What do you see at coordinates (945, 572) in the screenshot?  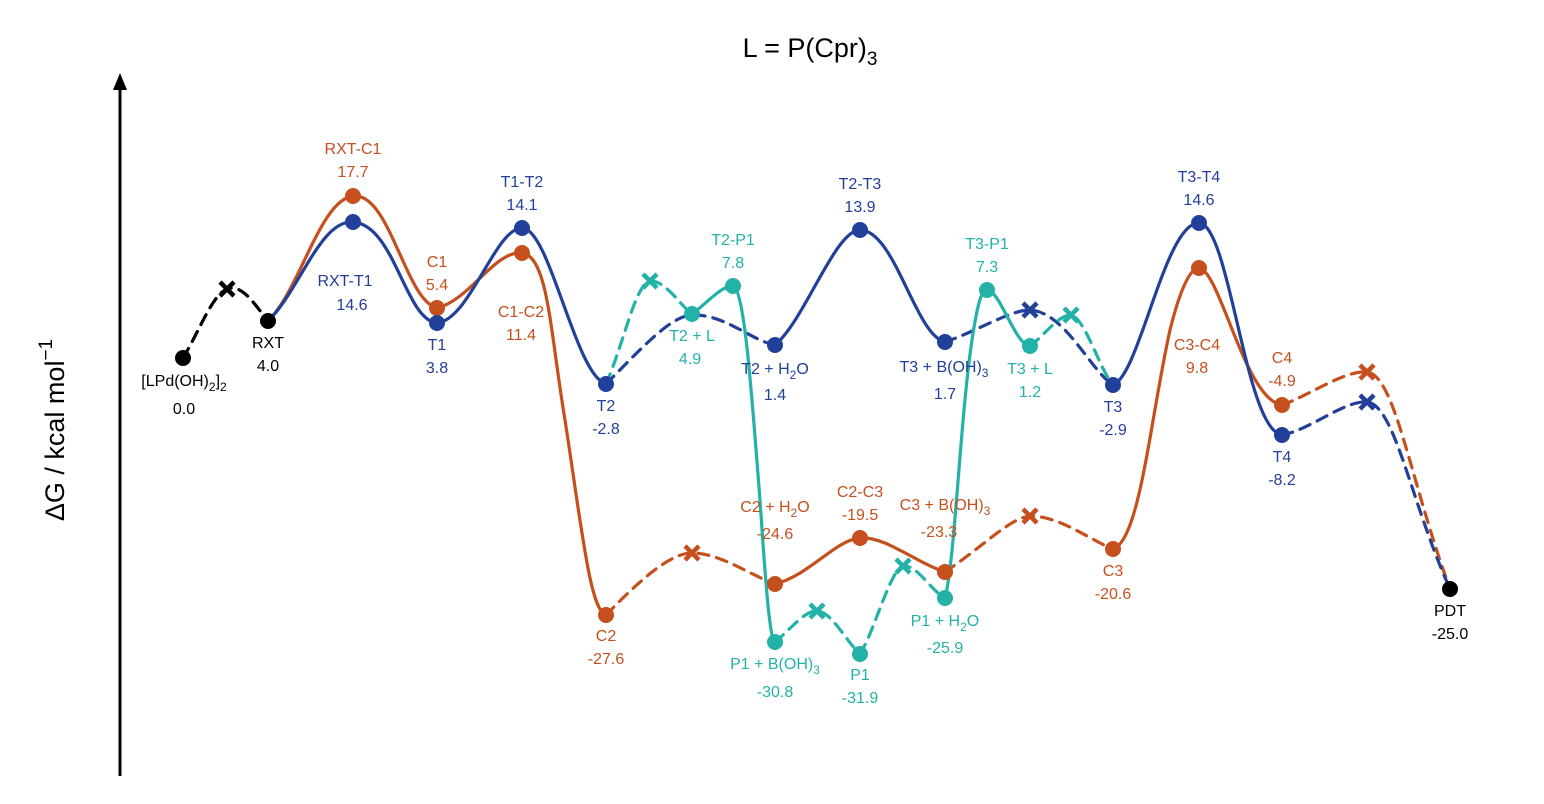 I see `node-c3-boh3` at bounding box center [945, 572].